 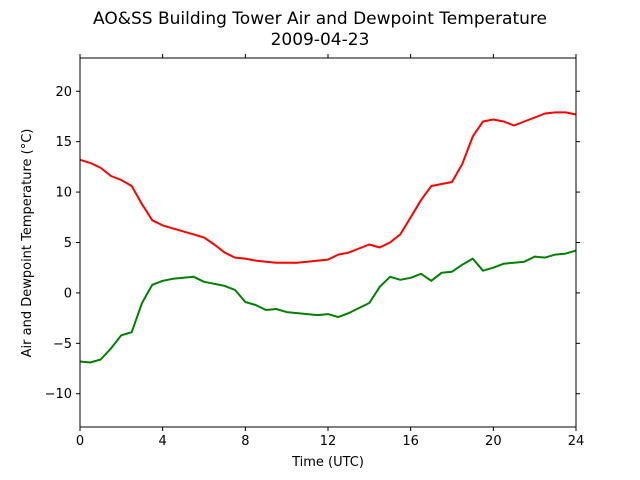 What do you see at coordinates (328, 441) in the screenshot?
I see `x-tick-label: 12` at bounding box center [328, 441].